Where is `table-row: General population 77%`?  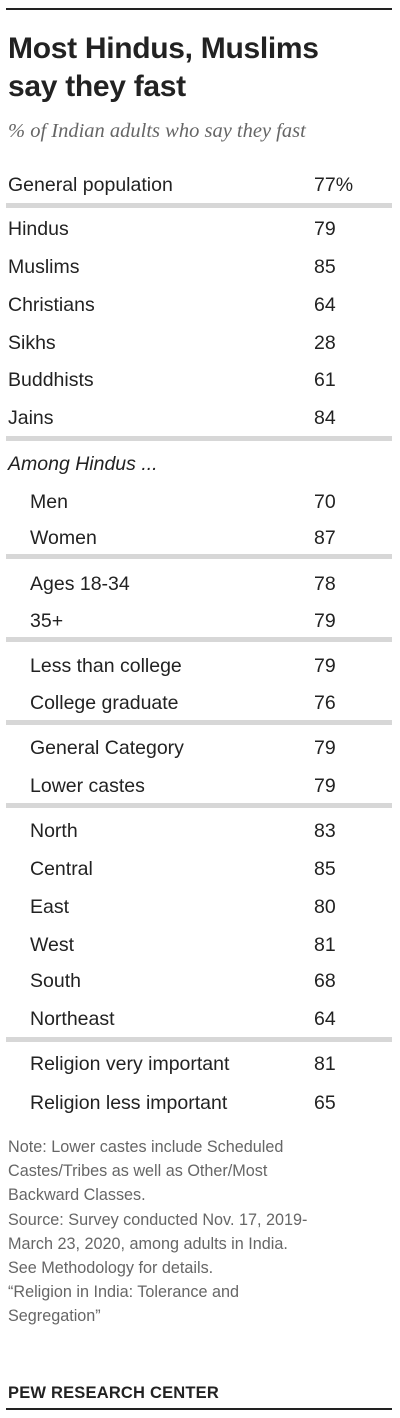 table-row: General population 77% is located at coordinates (200, 185).